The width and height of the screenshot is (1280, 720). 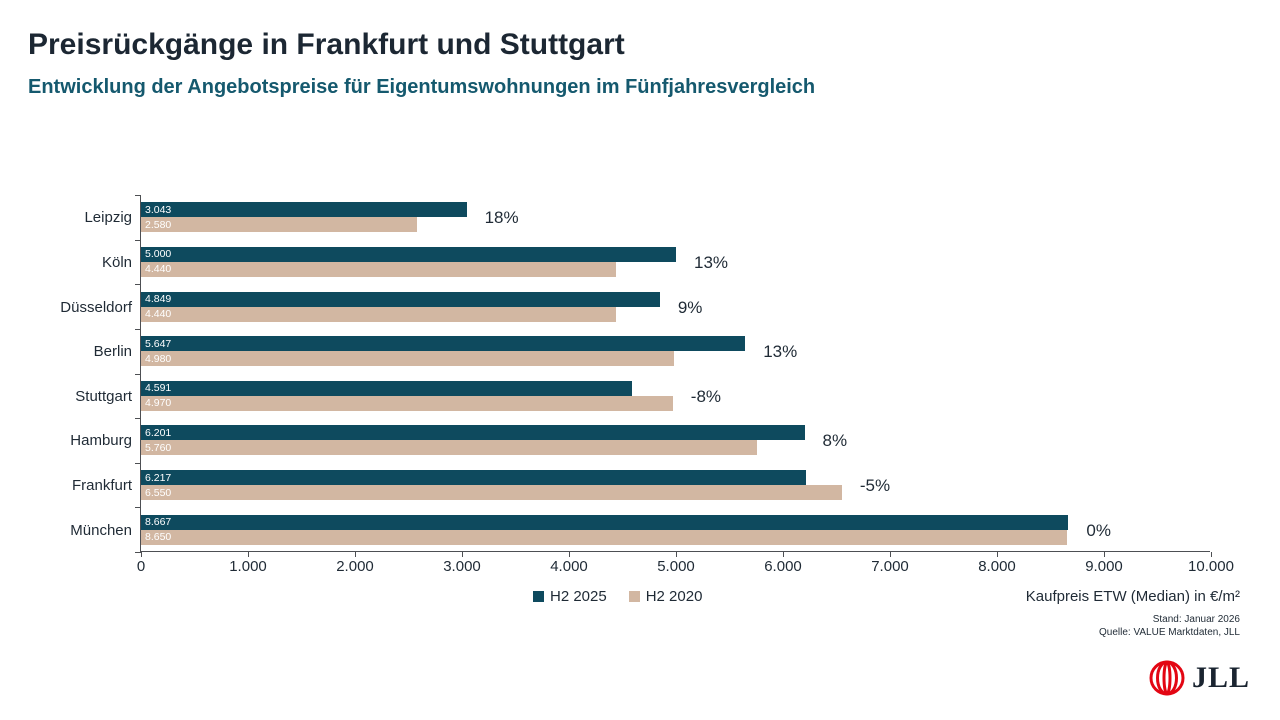 What do you see at coordinates (379, 269) in the screenshot?
I see `bar-h2-2020-kln: 4.440` at bounding box center [379, 269].